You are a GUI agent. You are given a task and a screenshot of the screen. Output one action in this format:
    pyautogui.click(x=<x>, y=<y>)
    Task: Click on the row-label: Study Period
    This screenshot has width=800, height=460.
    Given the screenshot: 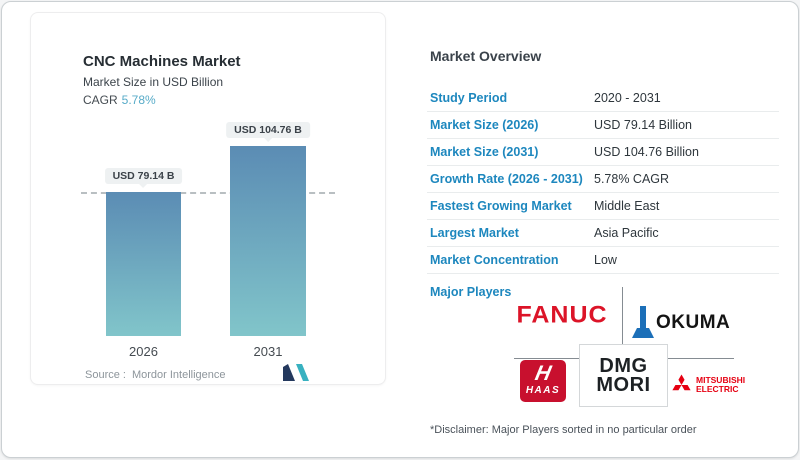 What is the action you would take?
    pyautogui.click(x=469, y=98)
    